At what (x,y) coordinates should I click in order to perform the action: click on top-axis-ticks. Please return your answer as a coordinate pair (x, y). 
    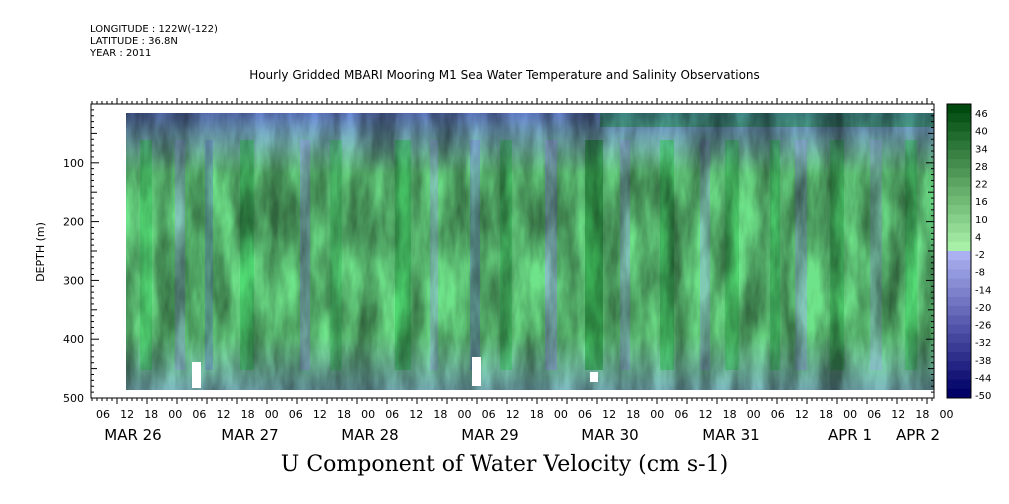
    Looking at the image, I should click on (512, 101).